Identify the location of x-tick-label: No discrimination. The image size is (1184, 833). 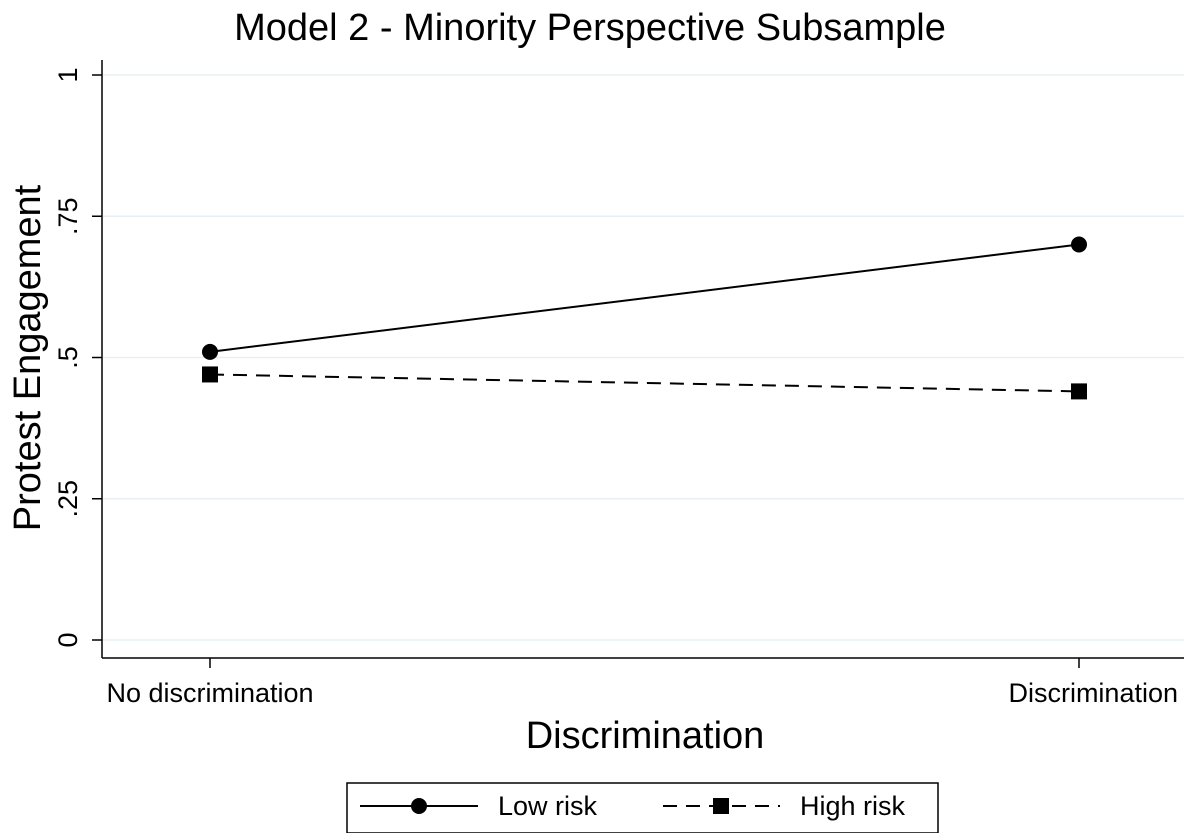
(209, 693).